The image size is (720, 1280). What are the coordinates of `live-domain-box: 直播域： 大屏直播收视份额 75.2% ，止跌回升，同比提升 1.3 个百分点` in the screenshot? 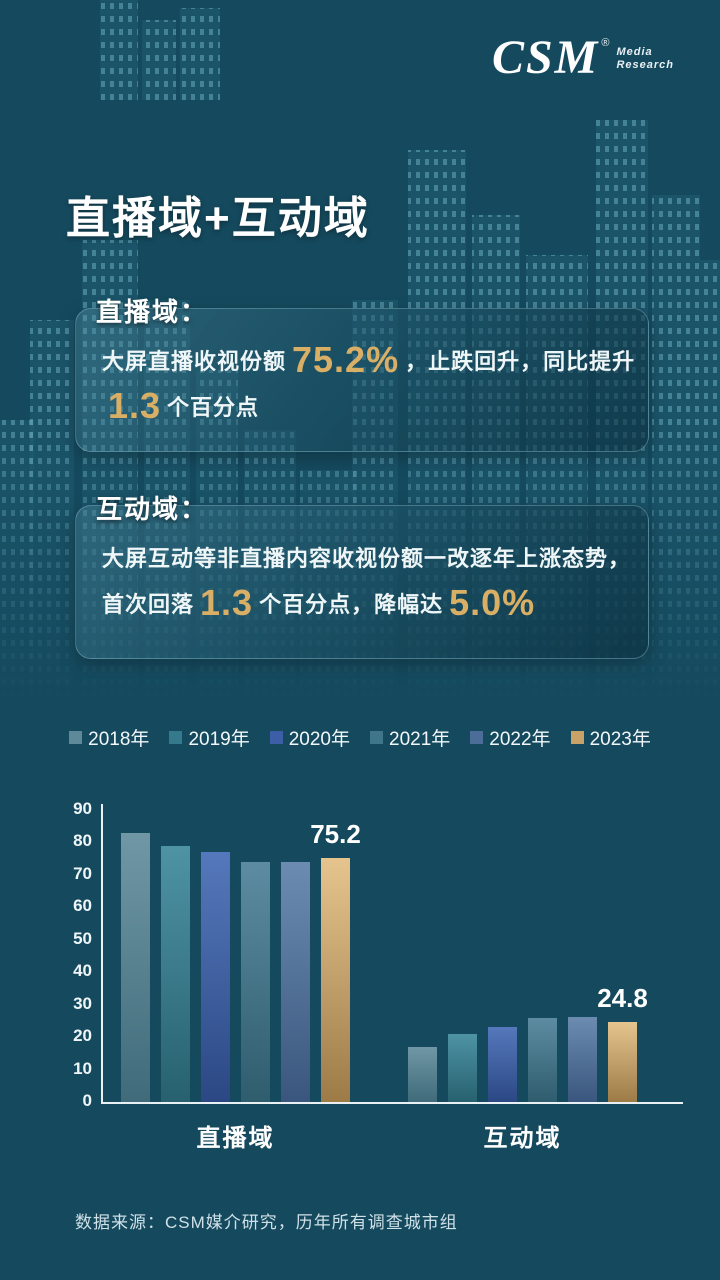 It's located at (362, 374).